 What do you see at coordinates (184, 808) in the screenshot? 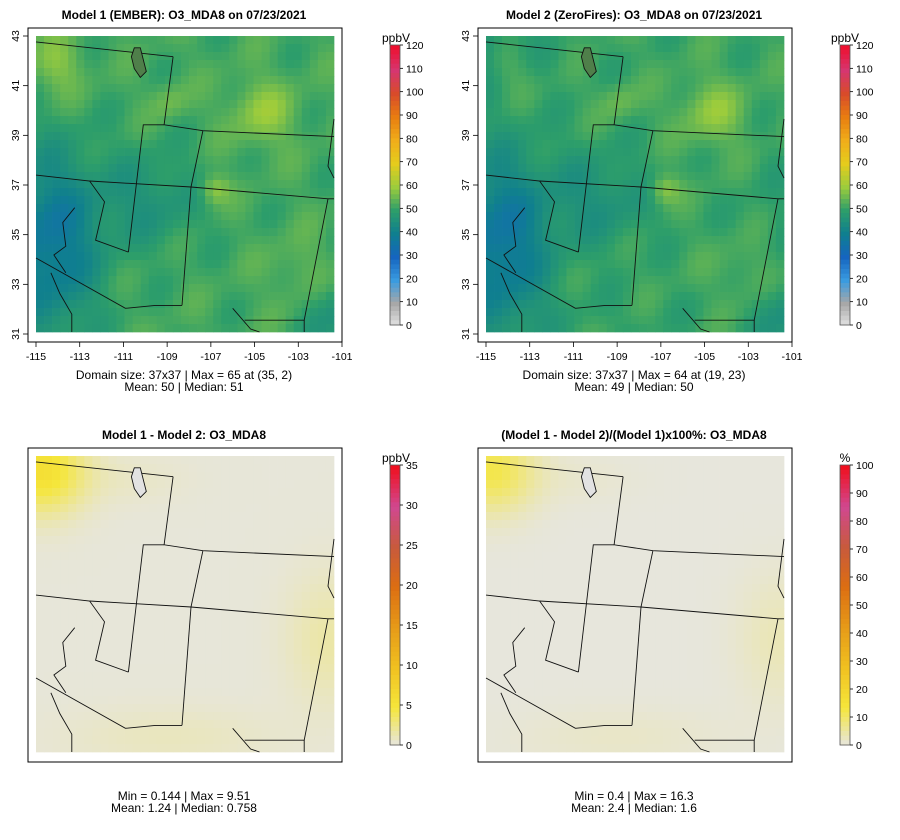
I see `panel-difference-stats-line2: Mean: 1.24 | Median: 0.758` at bounding box center [184, 808].